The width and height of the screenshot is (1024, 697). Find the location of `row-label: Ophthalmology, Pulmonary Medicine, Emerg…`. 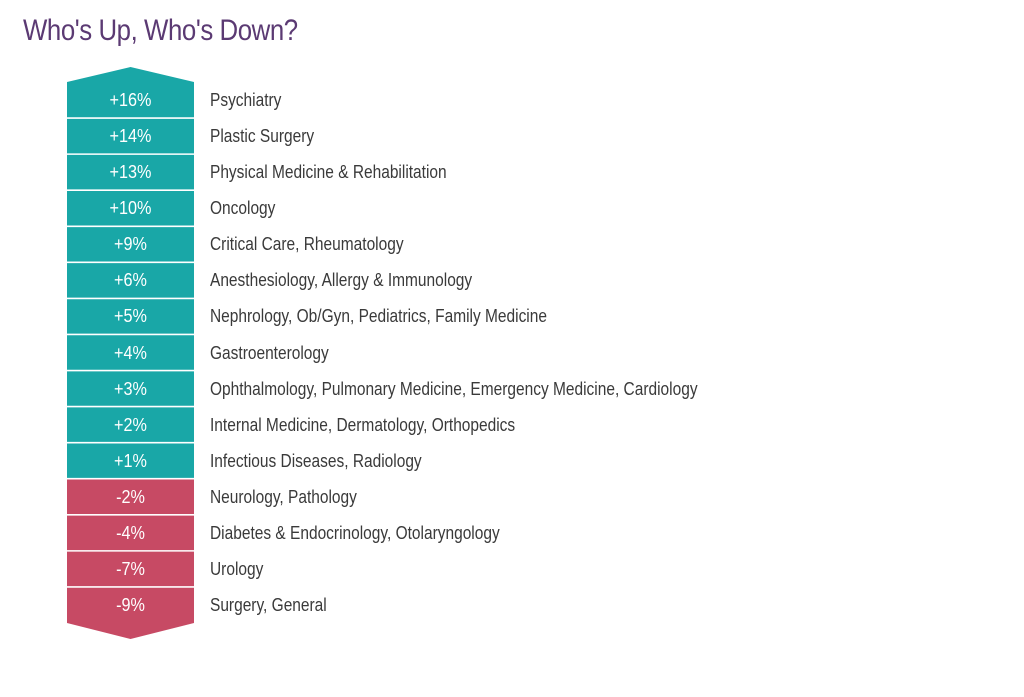

row-label: Ophthalmology, Pulmonary Medicine, Emerg… is located at coordinates (454, 388).